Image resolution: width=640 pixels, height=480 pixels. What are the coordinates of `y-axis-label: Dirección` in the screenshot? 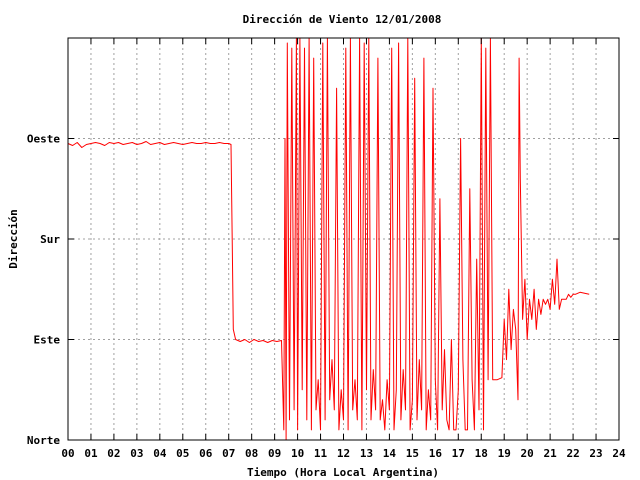 It's located at (13, 239).